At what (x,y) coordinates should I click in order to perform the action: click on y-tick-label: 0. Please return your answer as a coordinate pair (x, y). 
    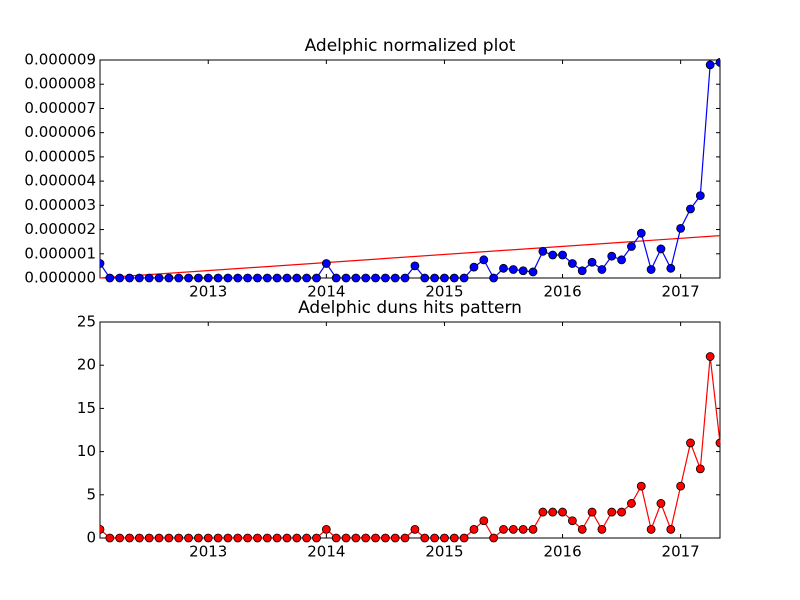
    Looking at the image, I should click on (91, 538).